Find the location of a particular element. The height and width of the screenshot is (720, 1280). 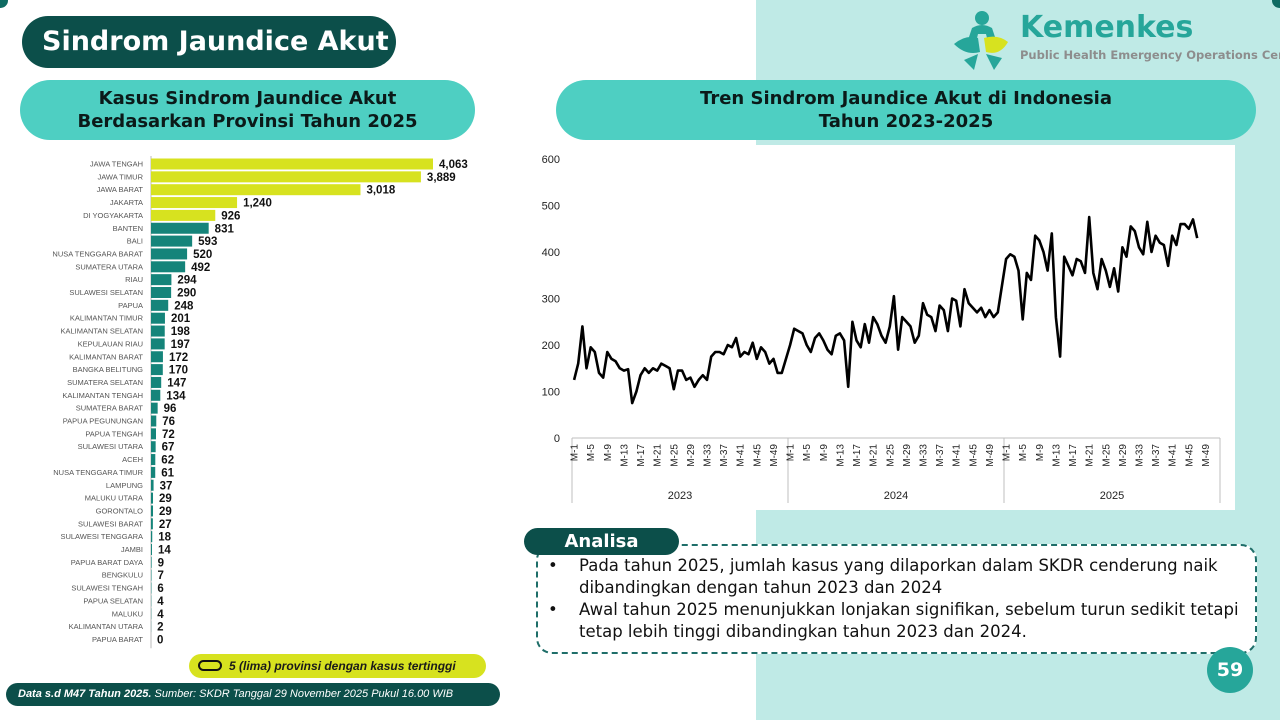

province-label: PAPUA TENGAH is located at coordinates (114, 433).